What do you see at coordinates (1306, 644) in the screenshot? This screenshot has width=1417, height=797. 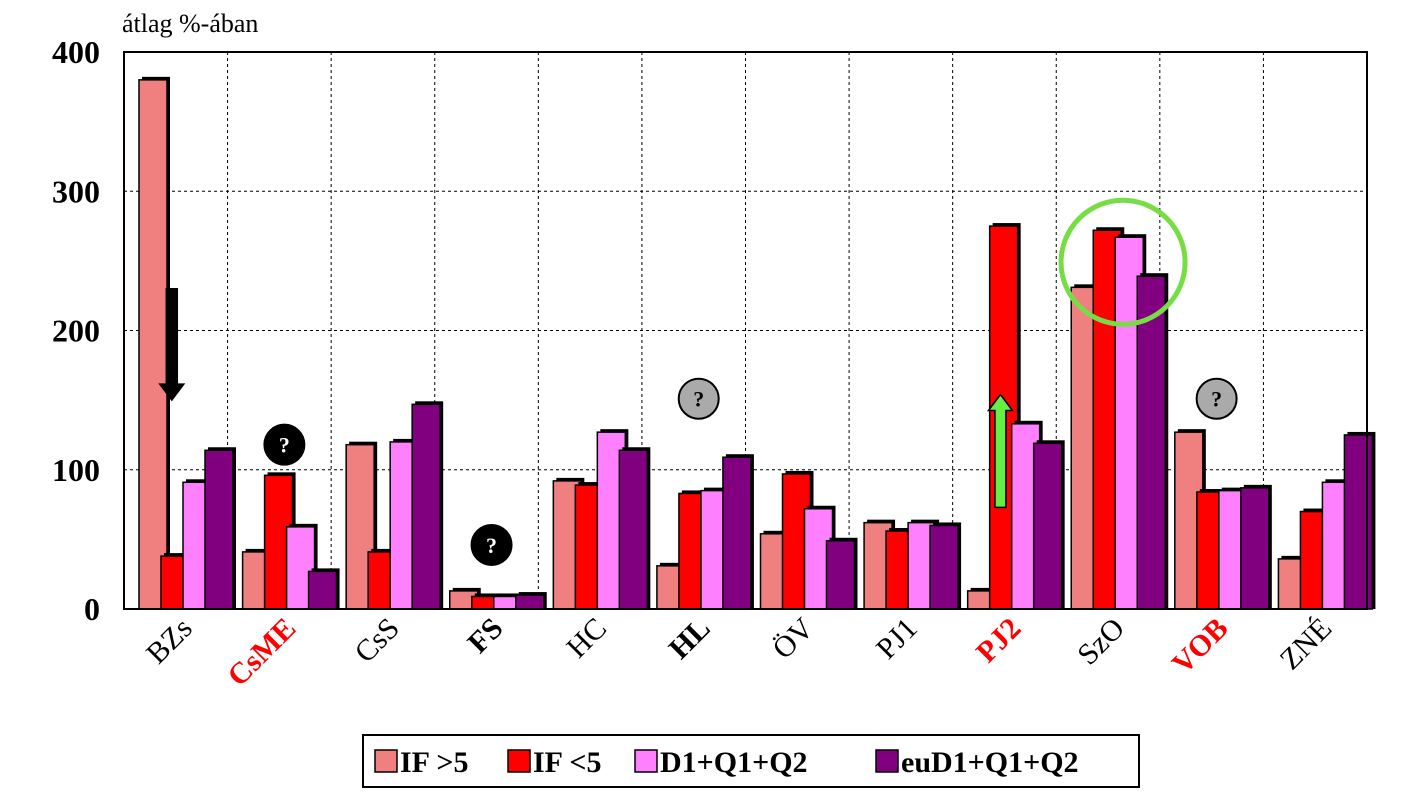 I see `x-tick-label: ZNÉ` at bounding box center [1306, 644].